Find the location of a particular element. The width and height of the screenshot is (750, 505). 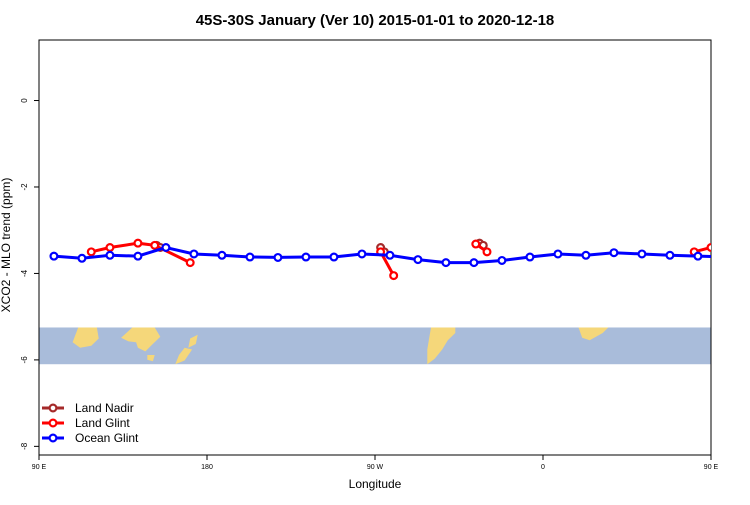

y-tick-label: -4 is located at coordinates (24, 273).